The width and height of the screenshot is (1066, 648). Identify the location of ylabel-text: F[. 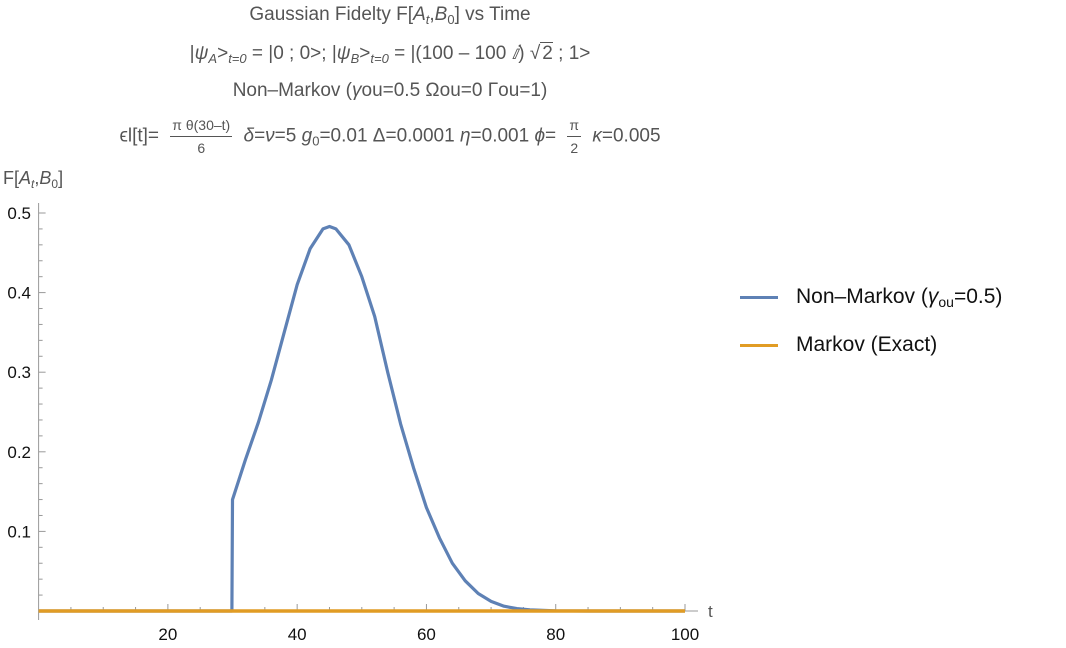
(11, 178).